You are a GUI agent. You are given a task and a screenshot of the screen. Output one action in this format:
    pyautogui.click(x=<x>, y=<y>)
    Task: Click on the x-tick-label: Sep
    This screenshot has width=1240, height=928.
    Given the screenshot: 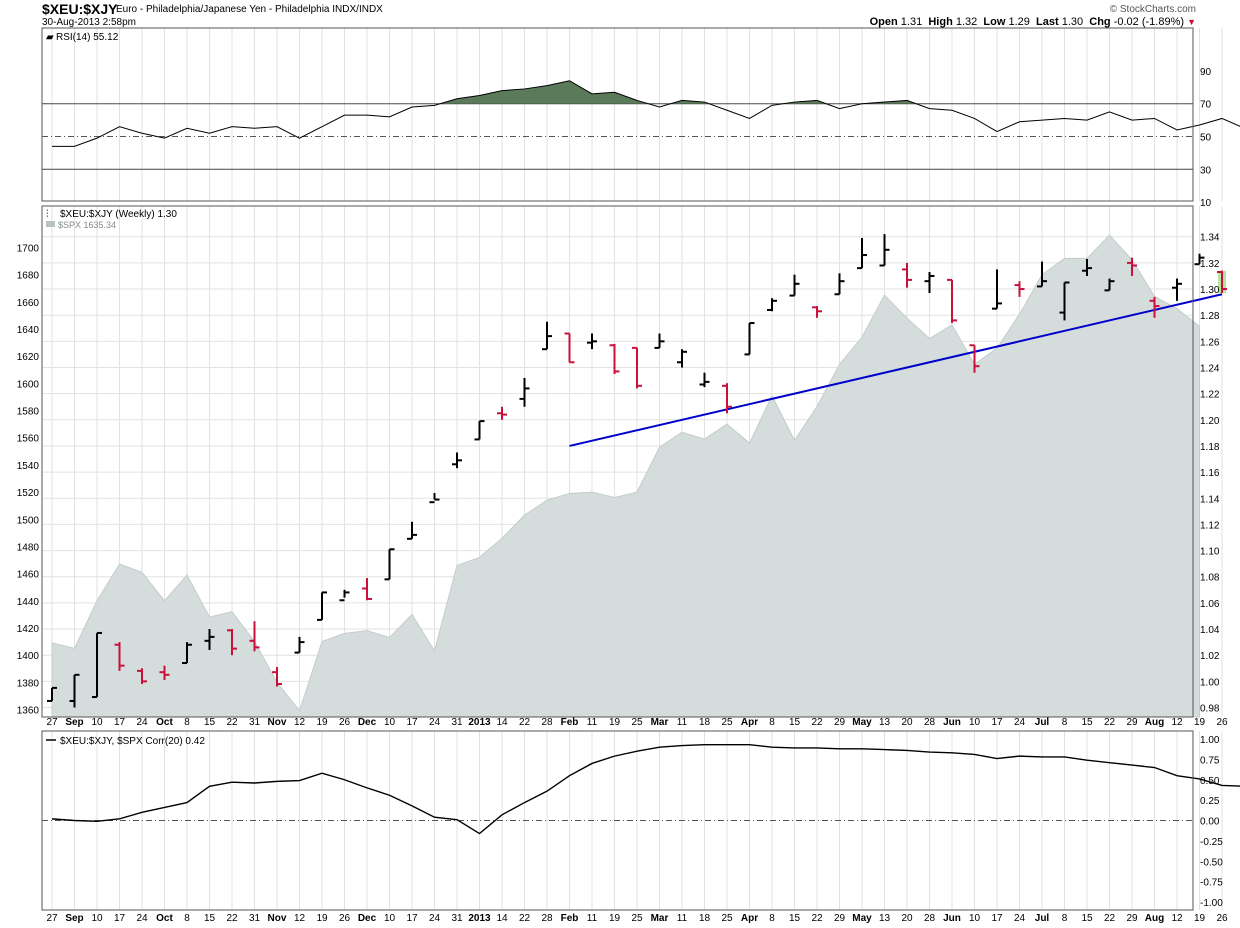 What is the action you would take?
    pyautogui.click(x=74, y=918)
    